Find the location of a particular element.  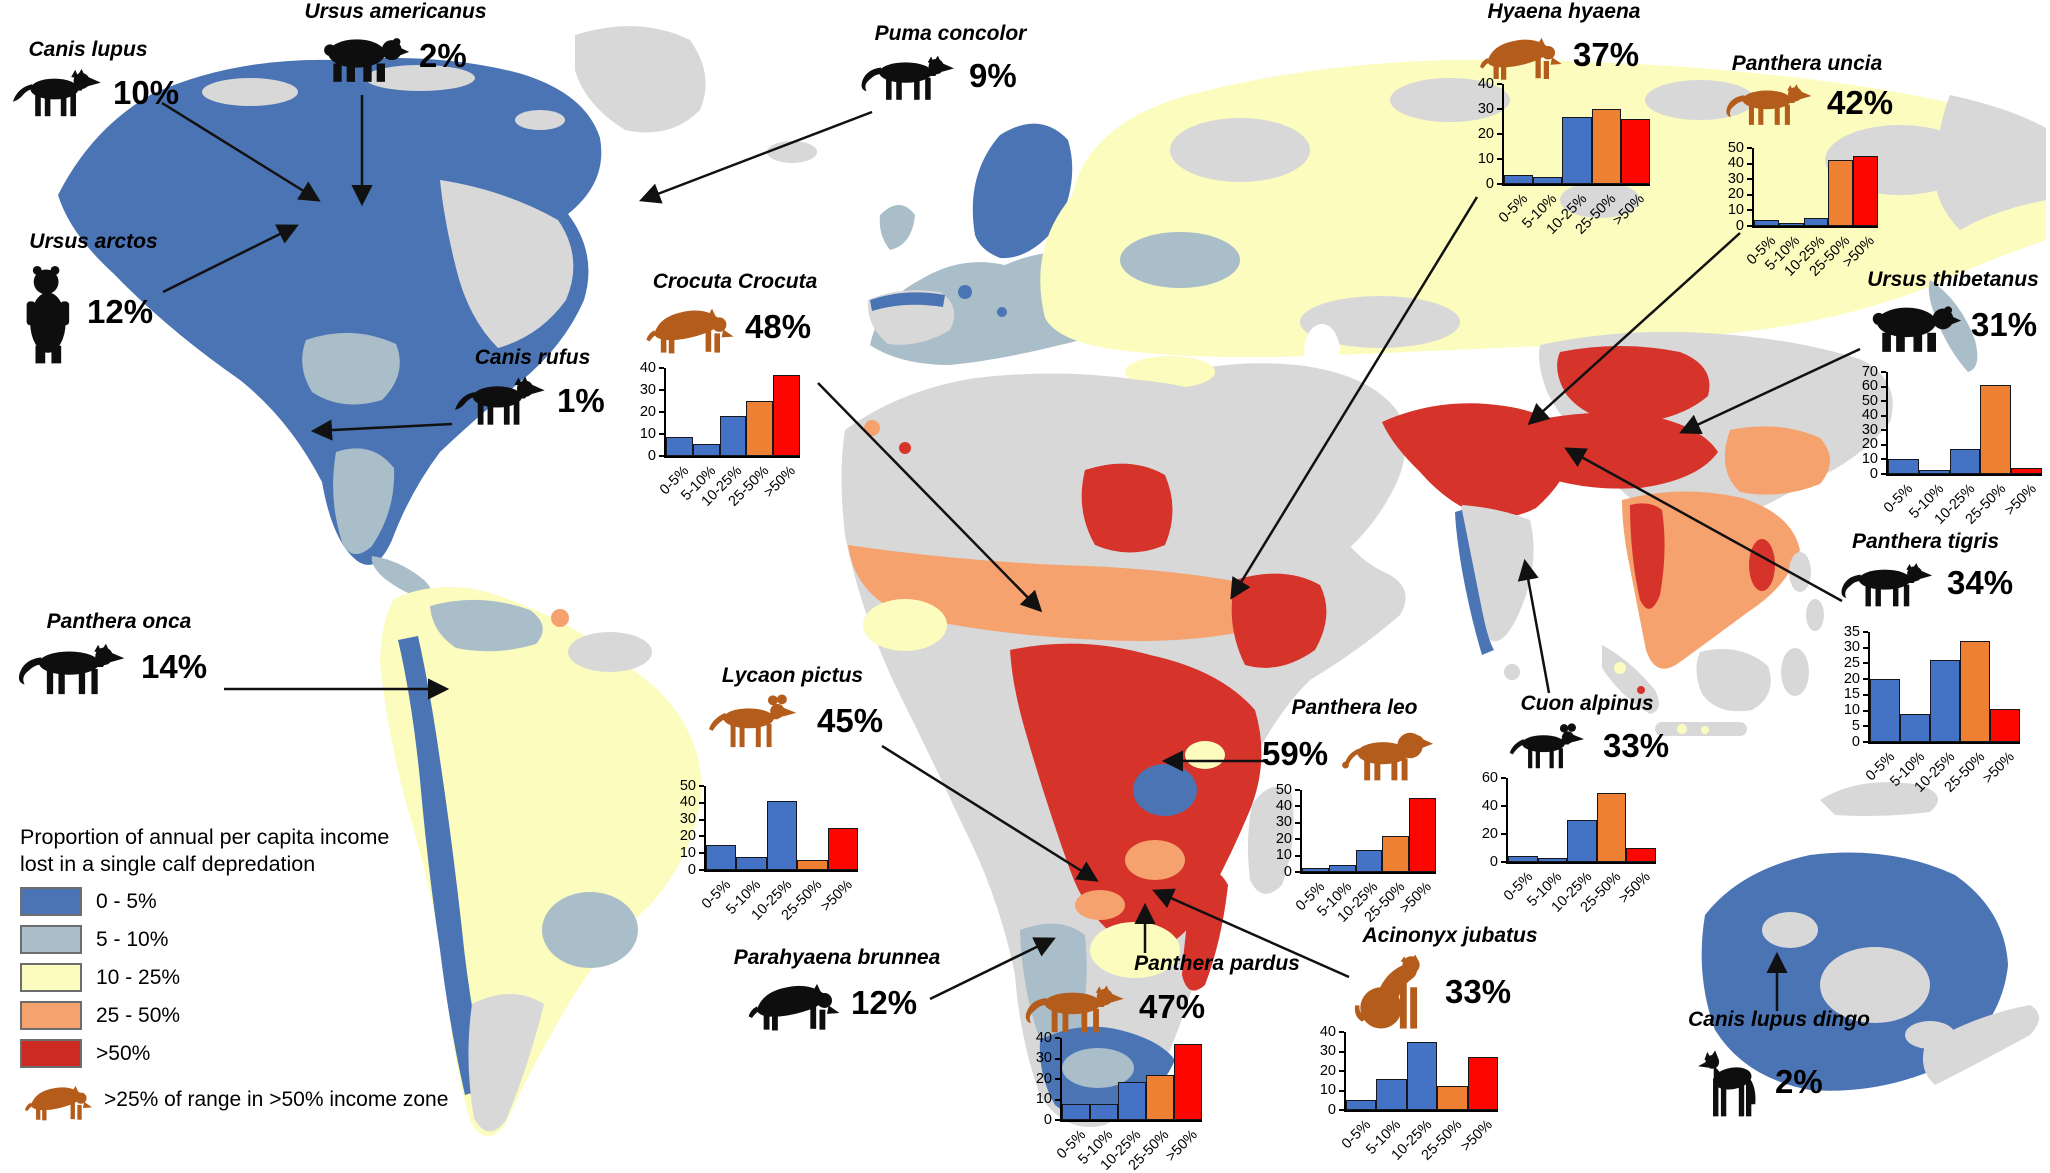

region-southeast-asia is located at coordinates (1770, 653).